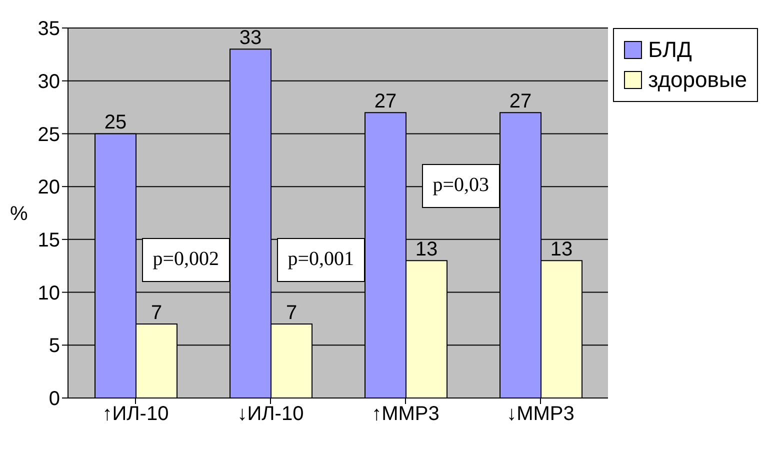 This screenshot has height=464, width=779. Describe the element at coordinates (54, 346) in the screenshot. I see `y-tick-label: 5` at that location.